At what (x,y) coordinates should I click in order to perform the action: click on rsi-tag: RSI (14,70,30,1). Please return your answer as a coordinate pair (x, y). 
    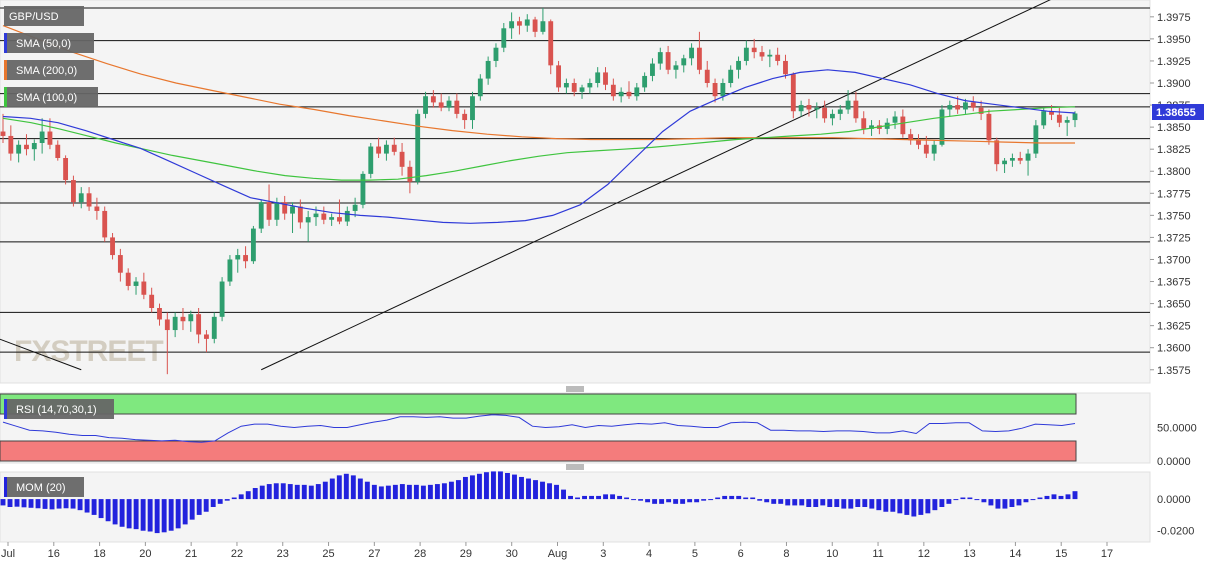
    Looking at the image, I should click on (59, 409).